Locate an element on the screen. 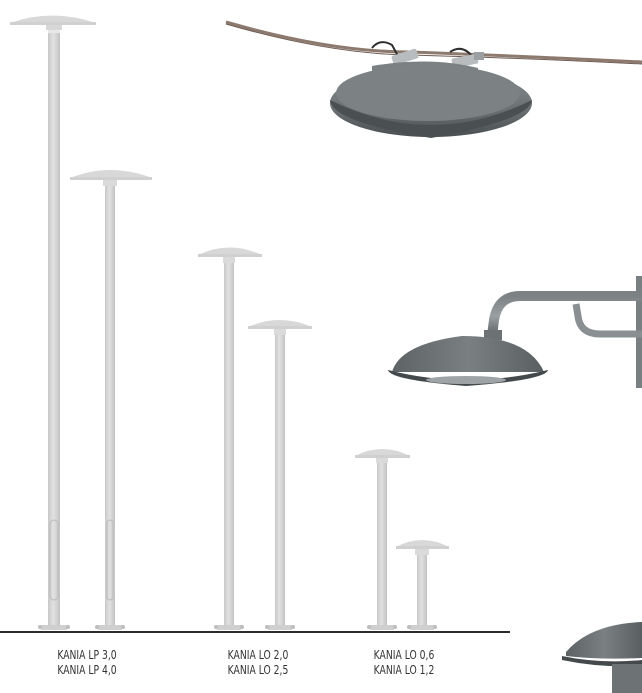 This screenshot has height=693, width=642. cropped-lamp-photo is located at coordinates (602, 657).